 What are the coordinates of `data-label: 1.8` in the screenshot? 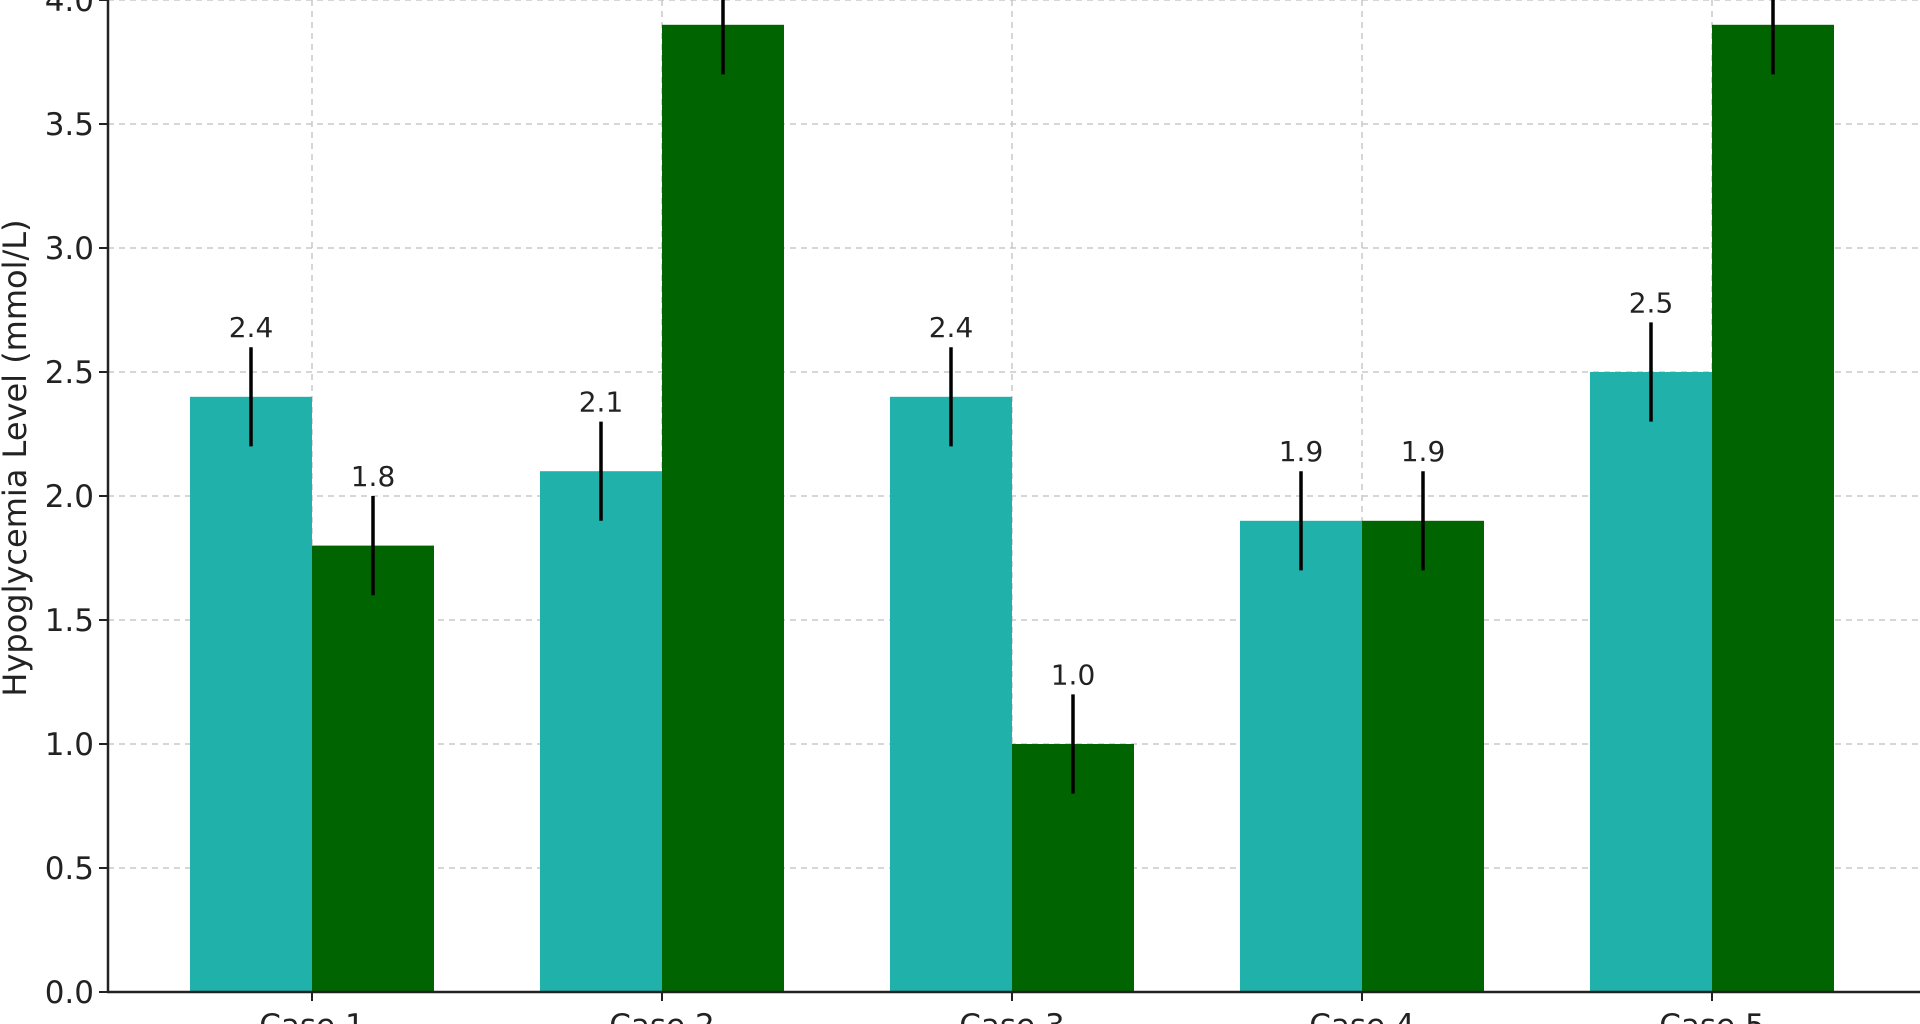 It's located at (373, 476).